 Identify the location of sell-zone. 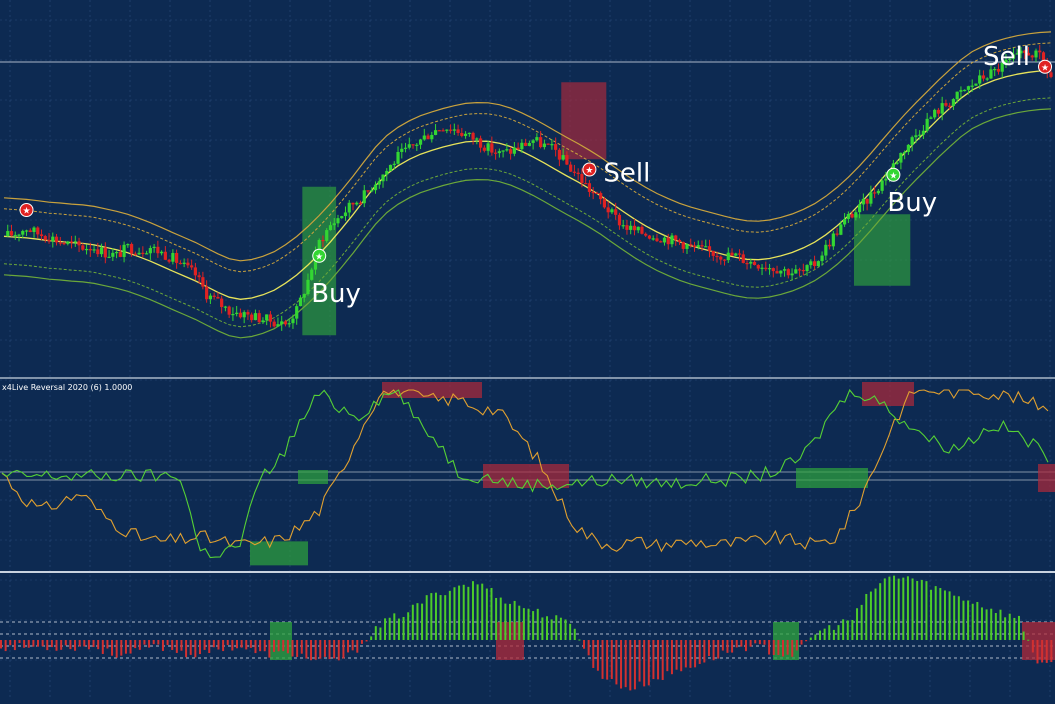
(432, 390).